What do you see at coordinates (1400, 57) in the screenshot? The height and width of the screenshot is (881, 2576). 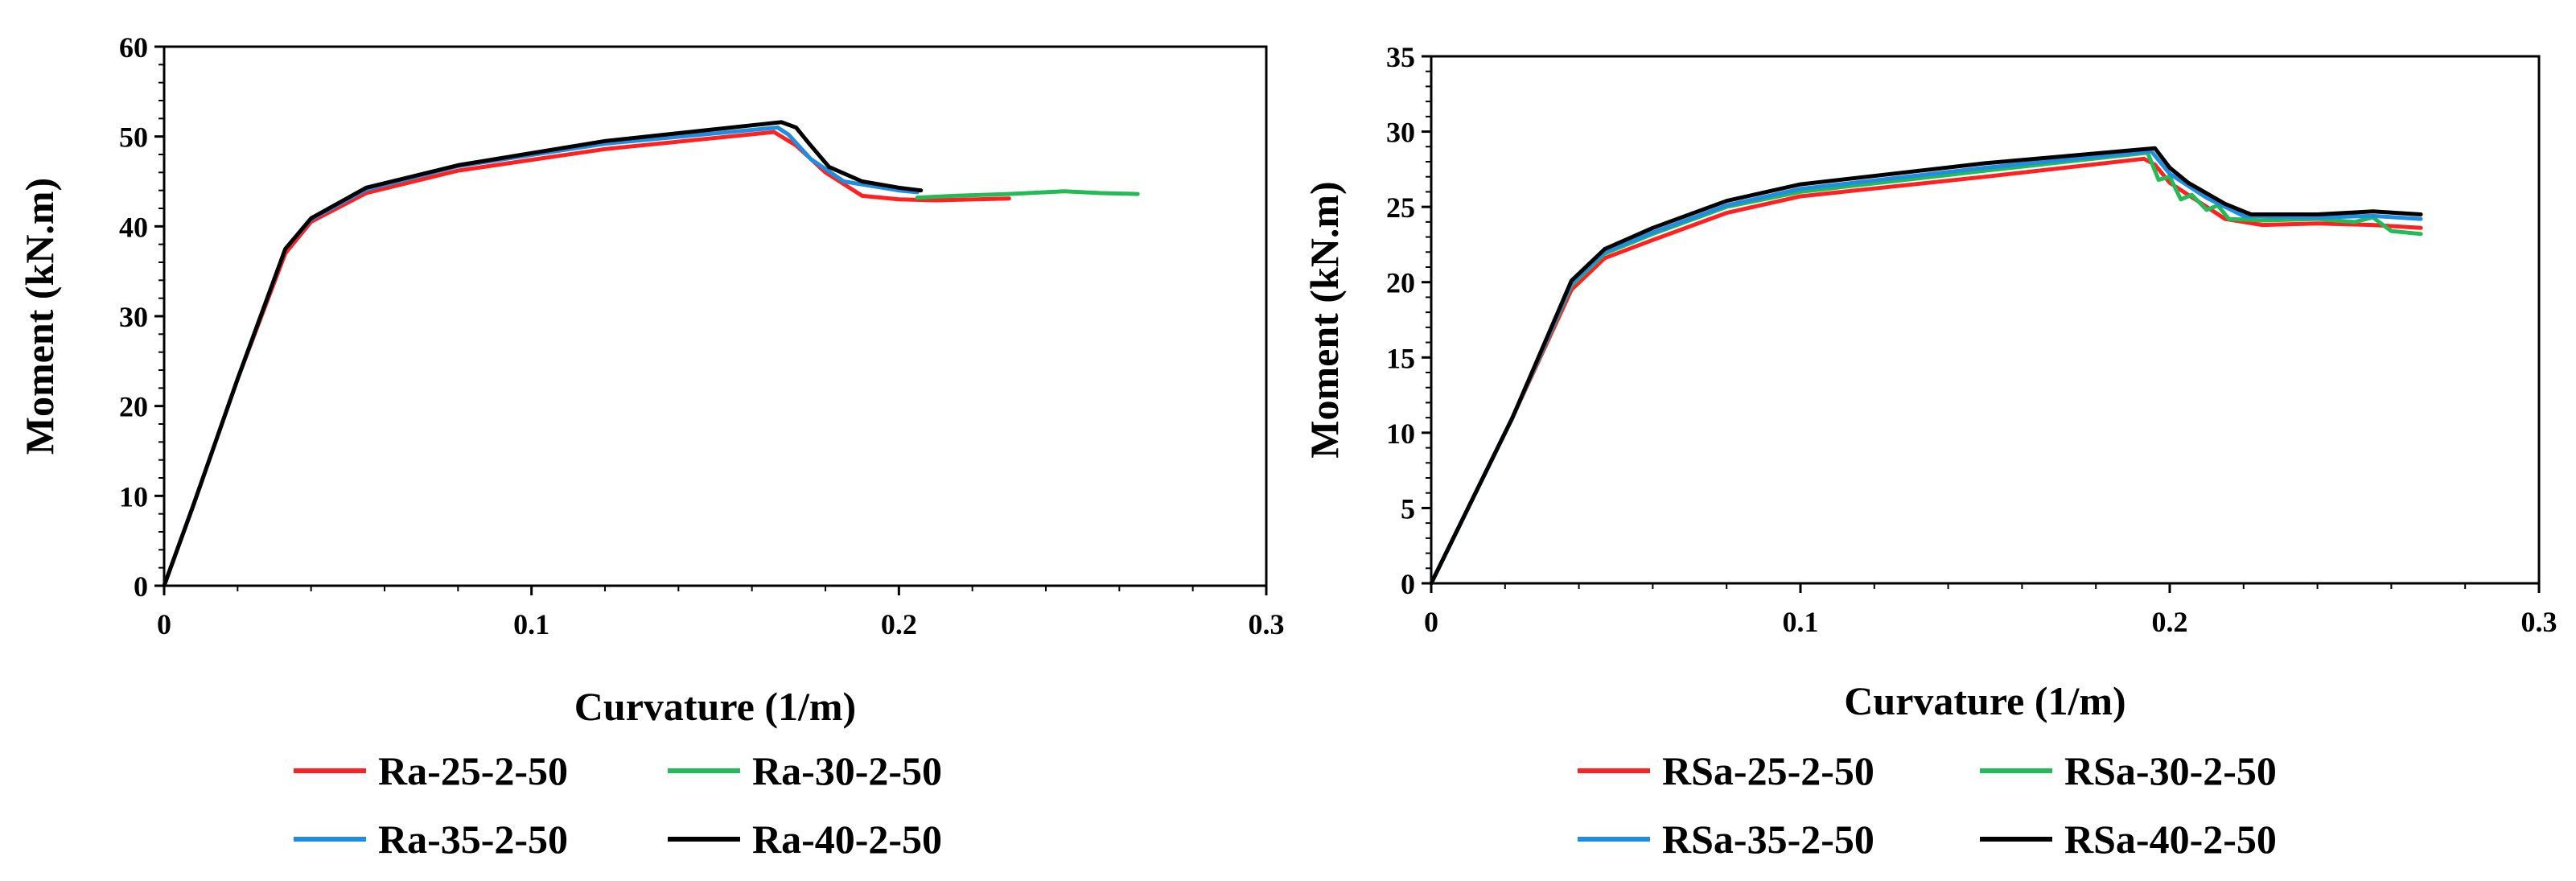 I see `y-tick-label: 35` at bounding box center [1400, 57].